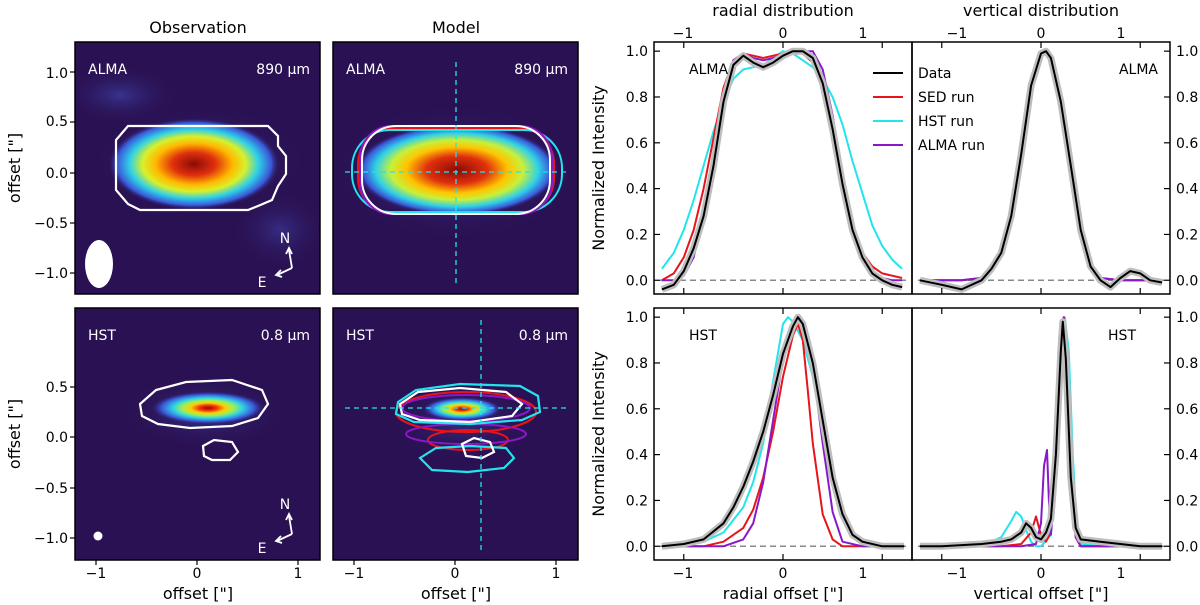 This screenshot has height=605, width=1200. I want to click on image-panel-model-hst: HST 0.8 μm, so click(455, 434).